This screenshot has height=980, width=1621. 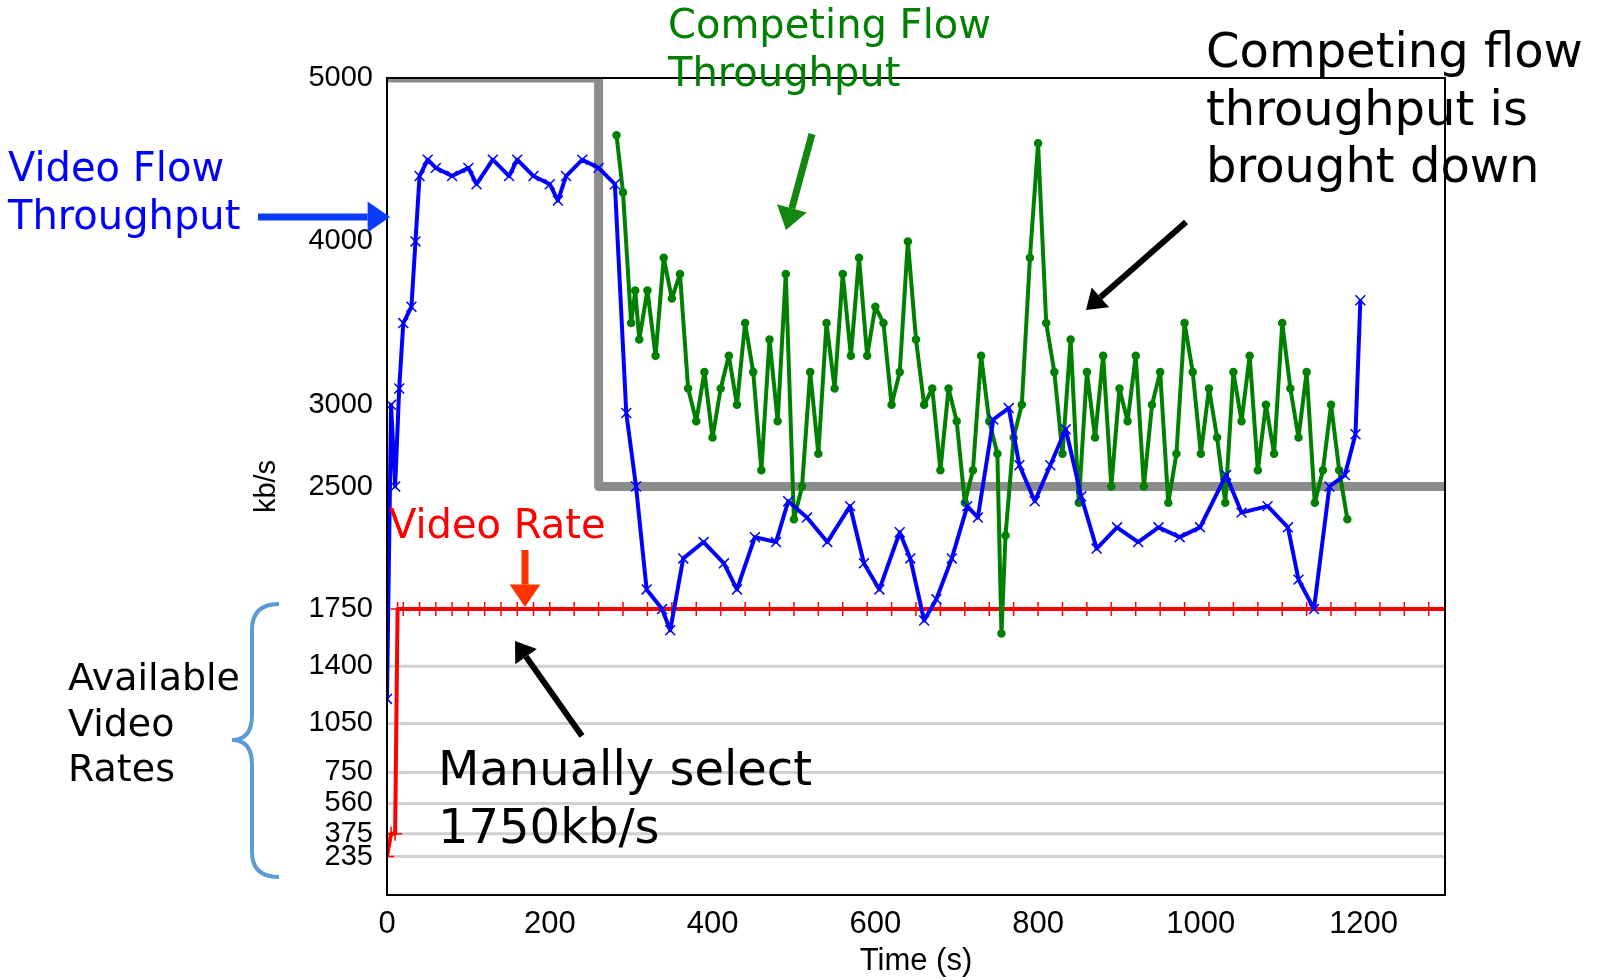 What do you see at coordinates (340, 607) in the screenshot?
I see `y-tick-label: 1750` at bounding box center [340, 607].